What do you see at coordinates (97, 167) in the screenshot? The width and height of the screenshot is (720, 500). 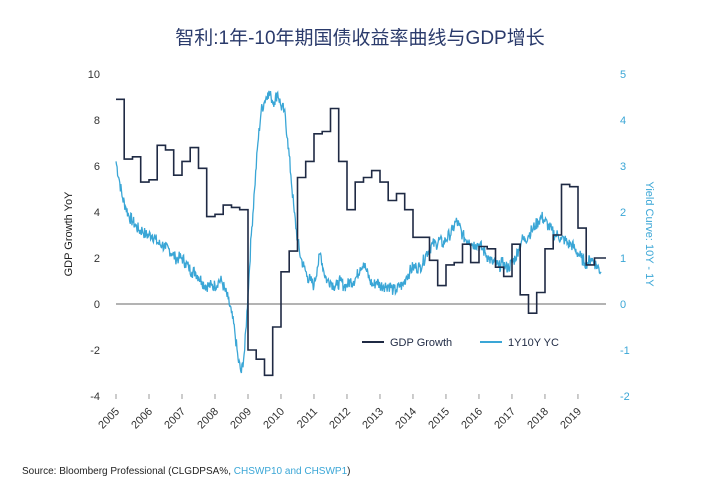 I see `left-tick-label: 6` at bounding box center [97, 167].